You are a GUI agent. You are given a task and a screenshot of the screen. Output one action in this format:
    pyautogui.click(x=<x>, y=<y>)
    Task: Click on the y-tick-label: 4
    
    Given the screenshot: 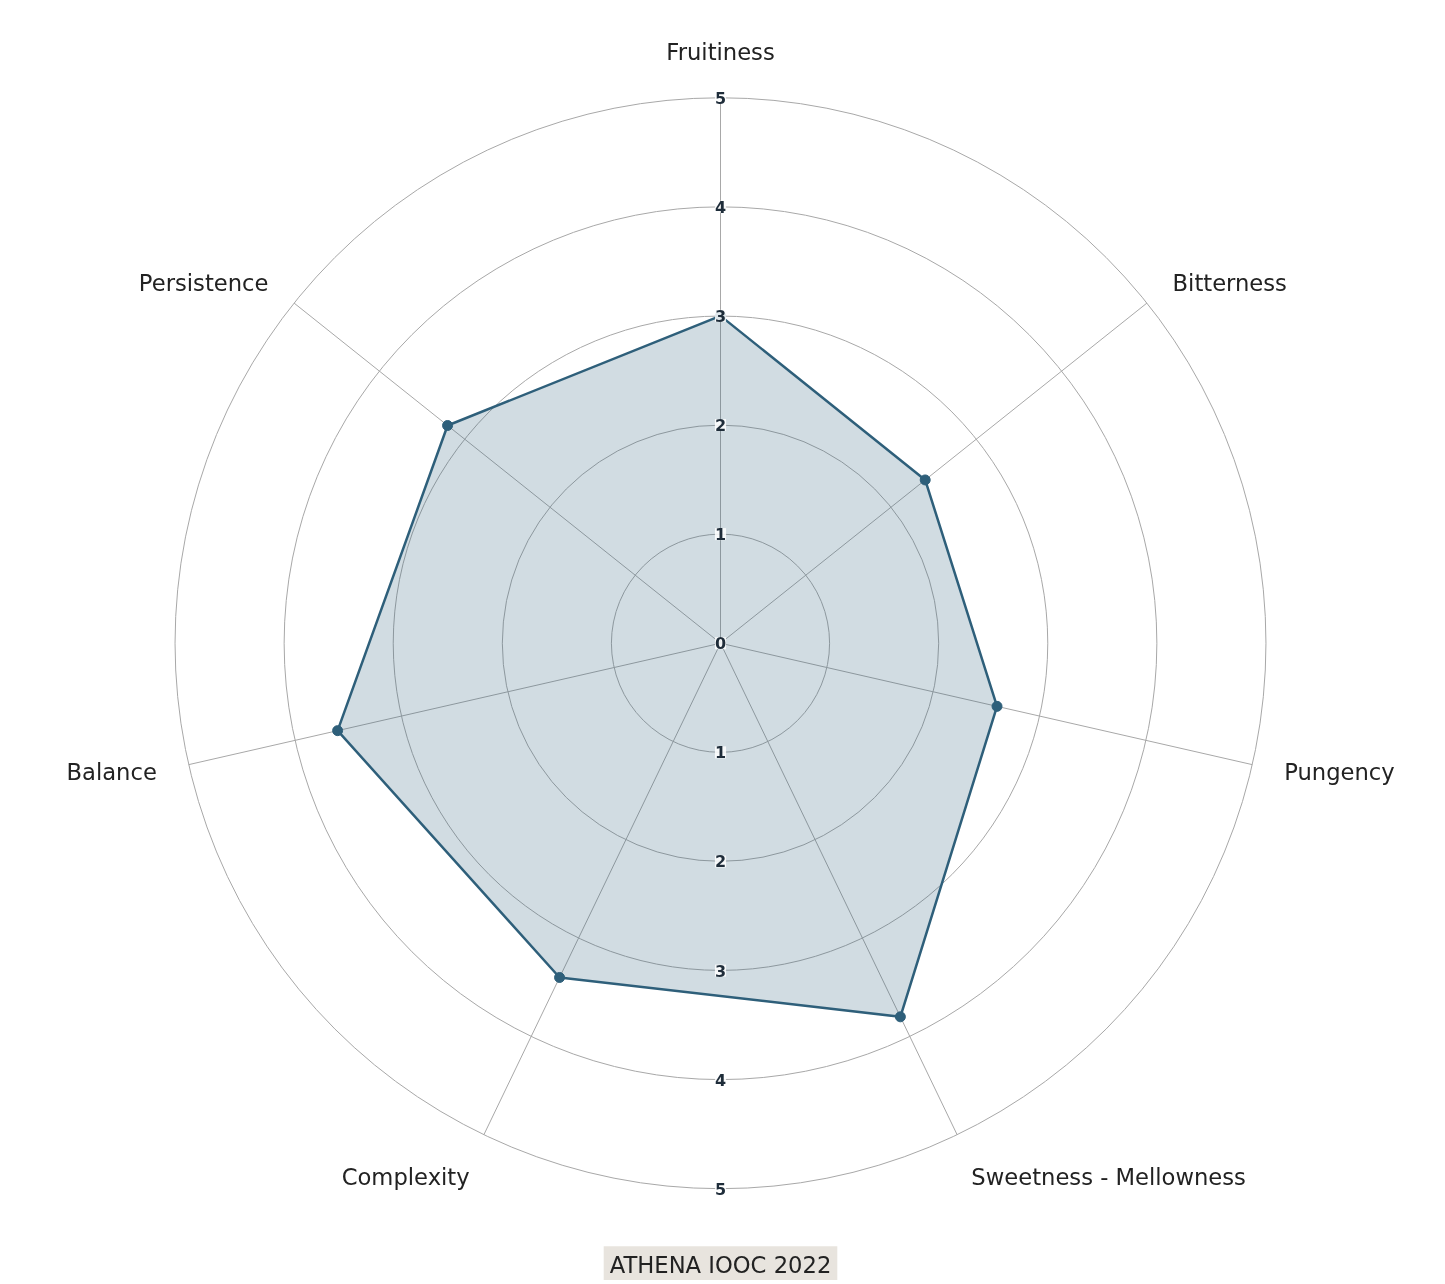 What is the action you would take?
    pyautogui.click(x=720, y=207)
    